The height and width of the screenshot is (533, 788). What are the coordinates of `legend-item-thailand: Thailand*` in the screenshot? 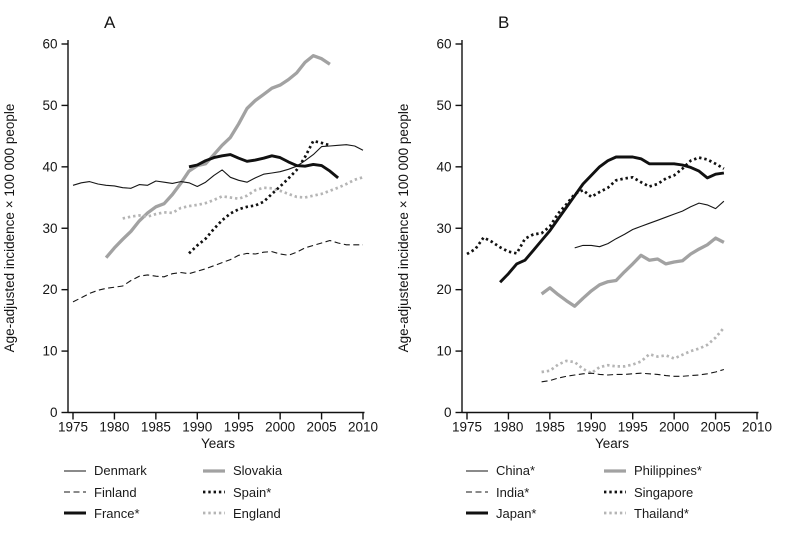 It's located at (652, 513).